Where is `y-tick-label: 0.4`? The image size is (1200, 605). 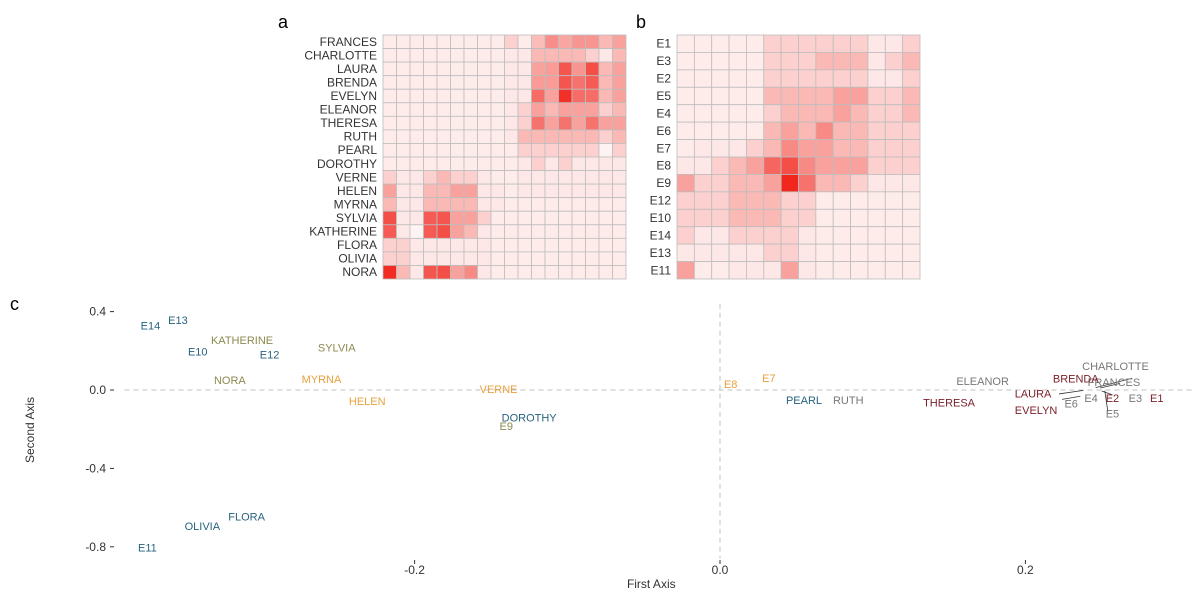
y-tick-label: 0.4 is located at coordinates (97, 312).